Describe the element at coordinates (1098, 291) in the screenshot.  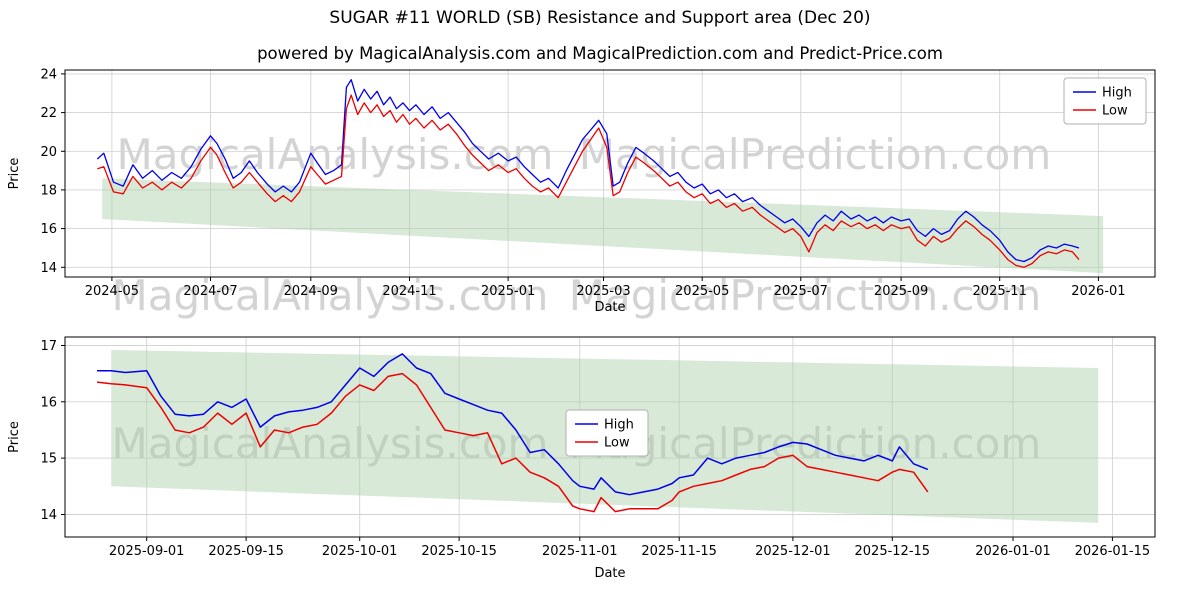
I see `x-tick-label: 2026-01` at that location.